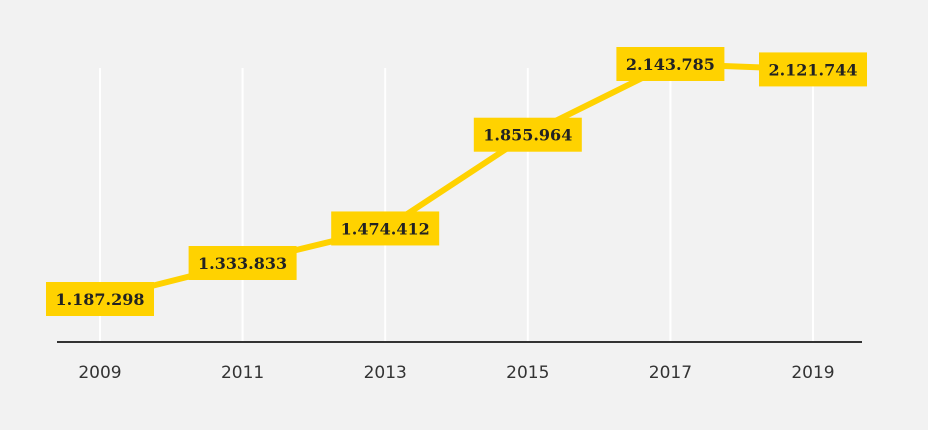 Image resolution: width=928 pixels, height=430 pixels. I want to click on data-label: 2.121.744, so click(813, 69).